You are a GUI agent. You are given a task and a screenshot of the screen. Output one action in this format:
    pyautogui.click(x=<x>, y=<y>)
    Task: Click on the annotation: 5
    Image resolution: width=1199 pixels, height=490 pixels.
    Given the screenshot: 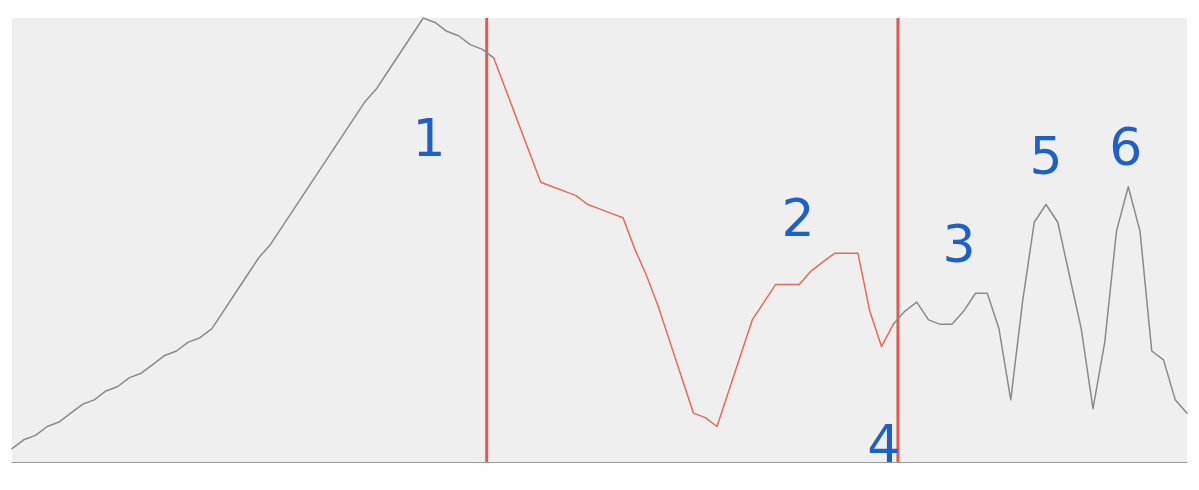 What is the action you would take?
    pyautogui.click(x=1046, y=155)
    